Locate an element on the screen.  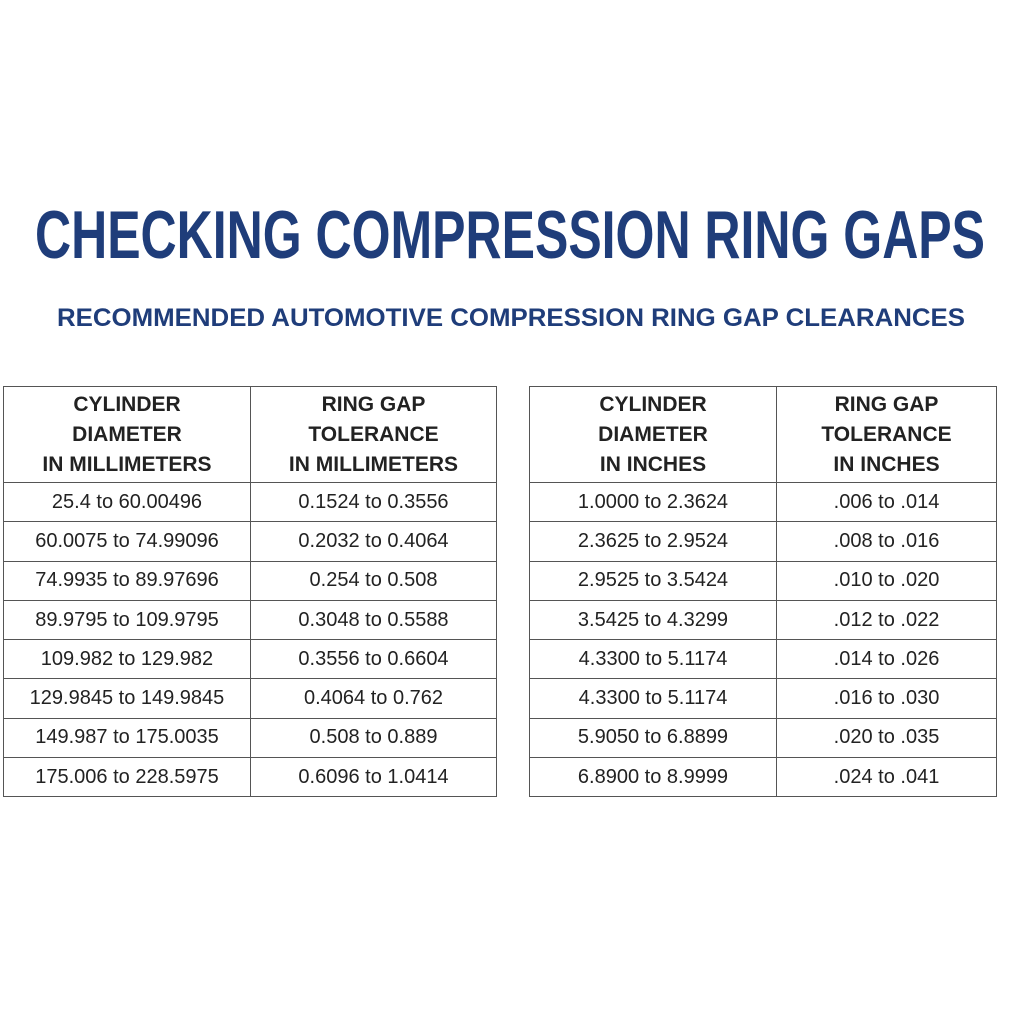
table-row: 4.3300 to 5.1174.014 to .026 is located at coordinates (763, 659).